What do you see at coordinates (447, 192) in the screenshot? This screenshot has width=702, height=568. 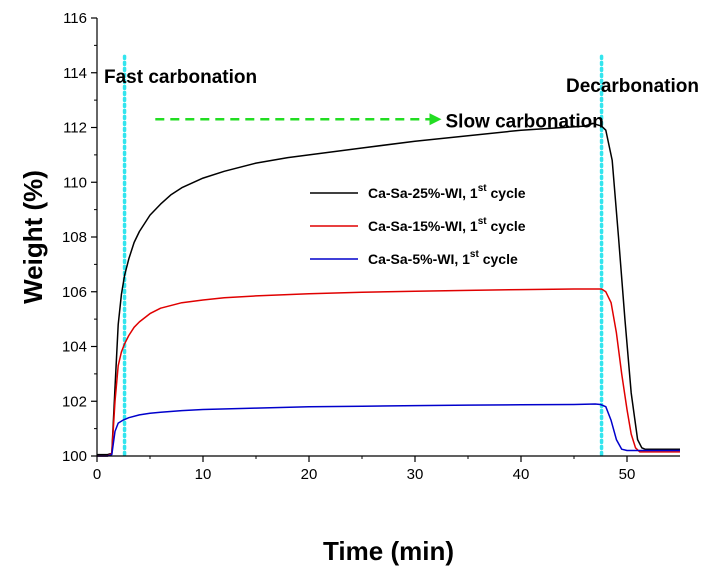 I see `legend-label-1: Ca-Sa-25%-WI, 1st cycle` at bounding box center [447, 192].